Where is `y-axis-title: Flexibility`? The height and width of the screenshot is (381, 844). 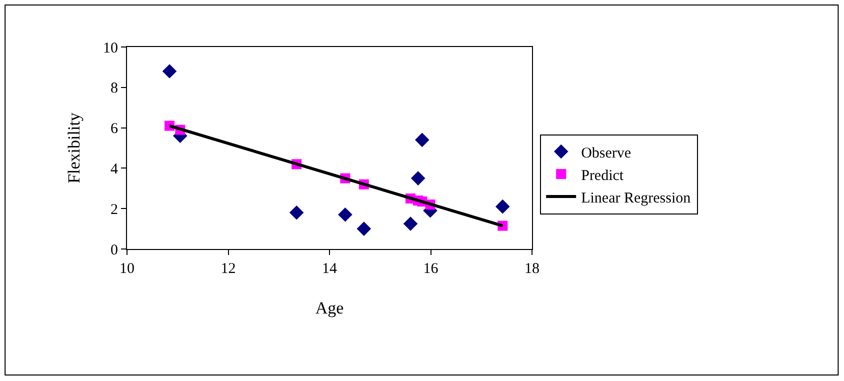 y-axis-title: Flexibility is located at coordinates (74, 148).